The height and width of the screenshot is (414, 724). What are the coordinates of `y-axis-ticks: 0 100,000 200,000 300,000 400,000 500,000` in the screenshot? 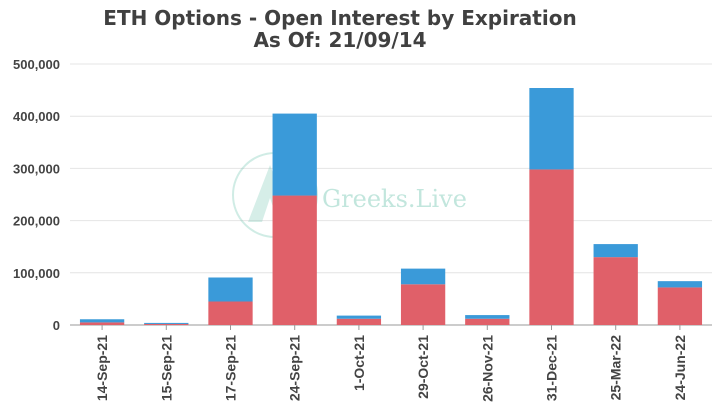 It's located at (36, 195).